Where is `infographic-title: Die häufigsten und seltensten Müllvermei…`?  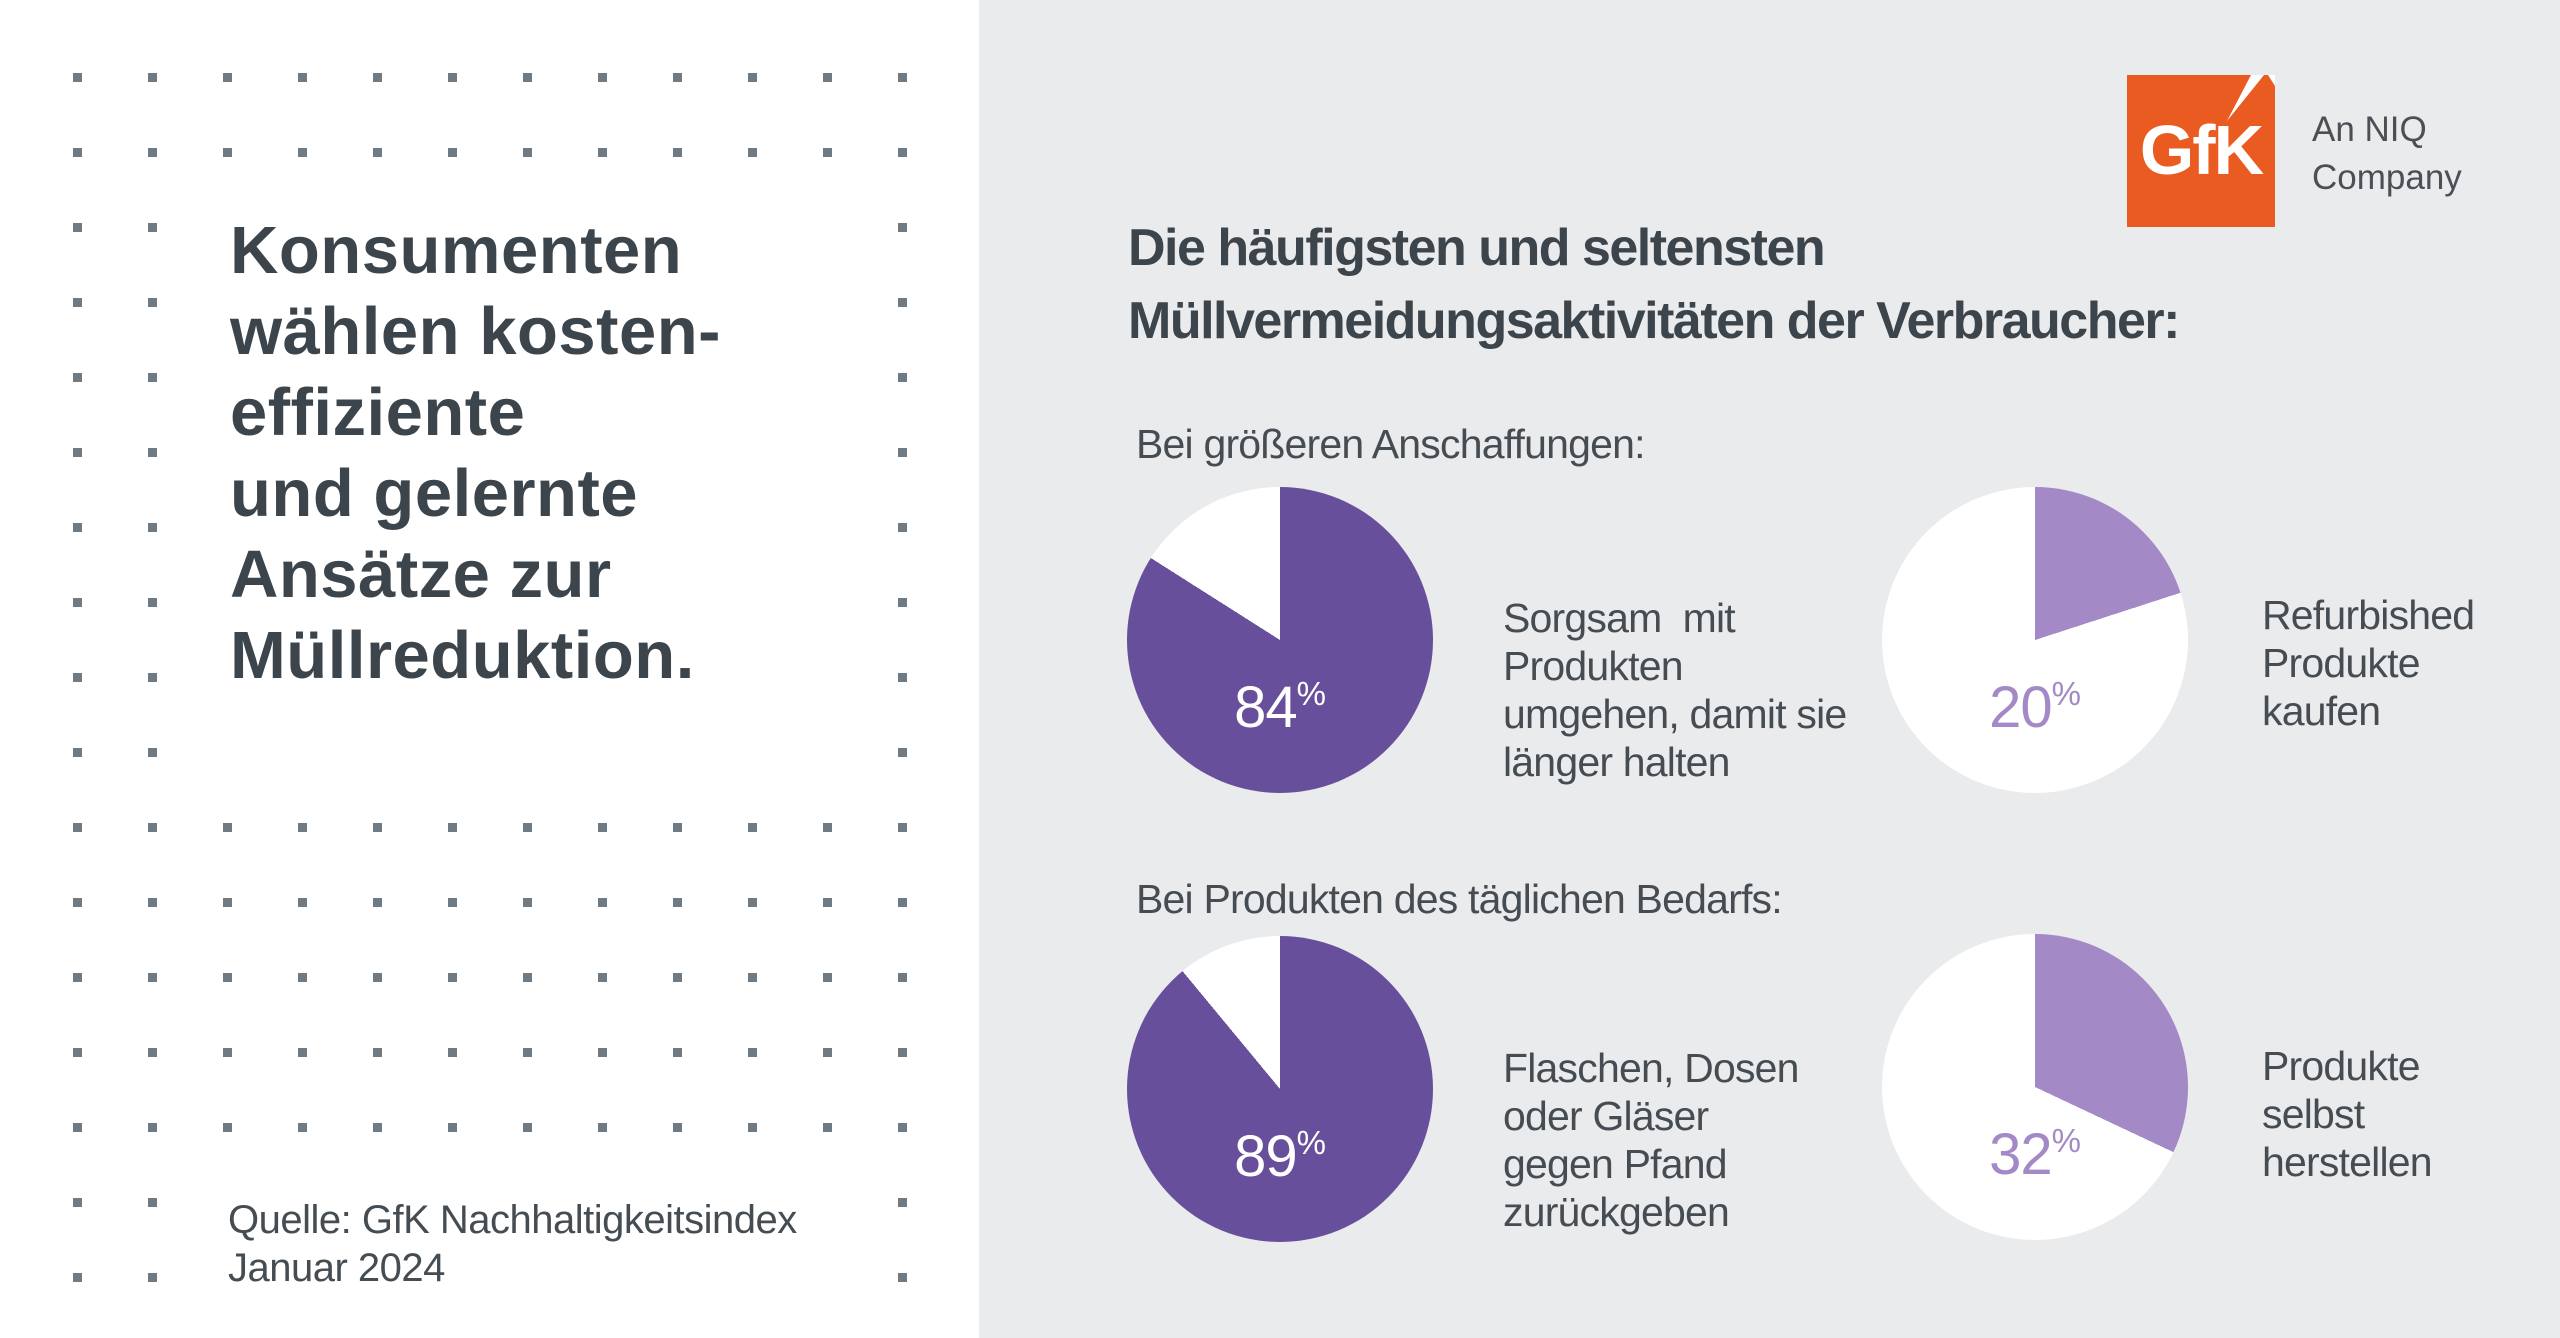 infographic-title: Die häufigsten und seltensten Müllvermei… is located at coordinates (1654, 284).